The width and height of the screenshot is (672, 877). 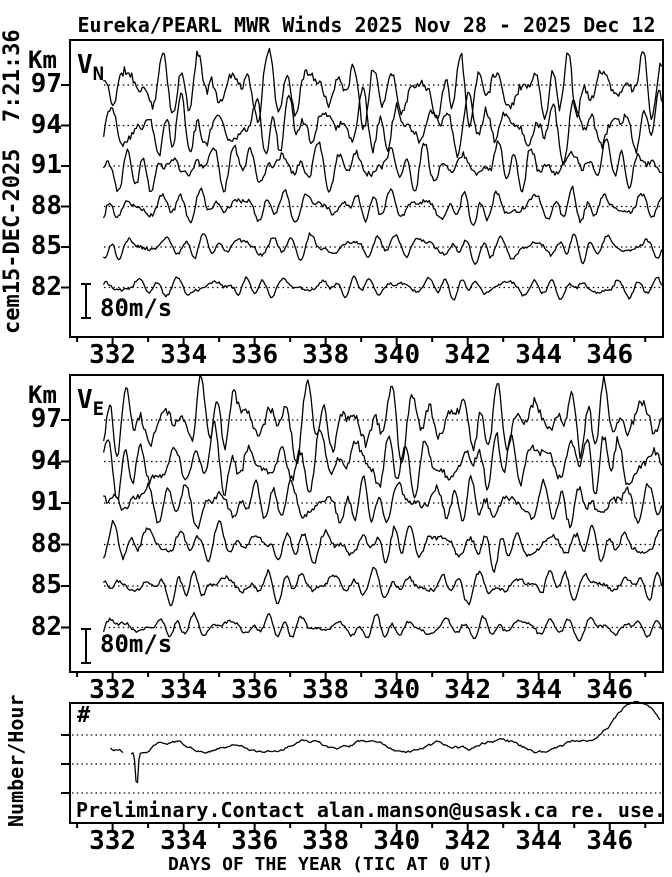 I want to click on ve-label-sub: E, so click(x=98, y=409).